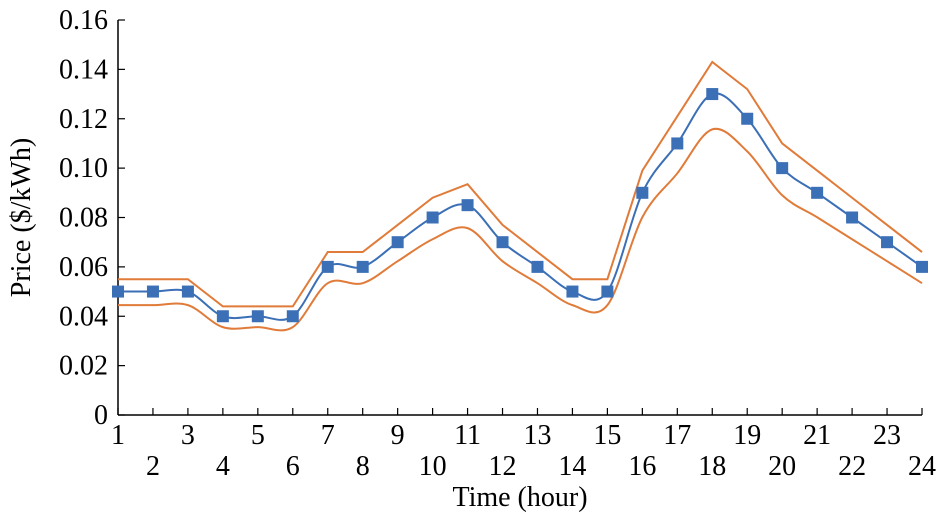 This screenshot has width=940, height=518. Describe the element at coordinates (817, 435) in the screenshot. I see `x-tick-label: 21` at that location.